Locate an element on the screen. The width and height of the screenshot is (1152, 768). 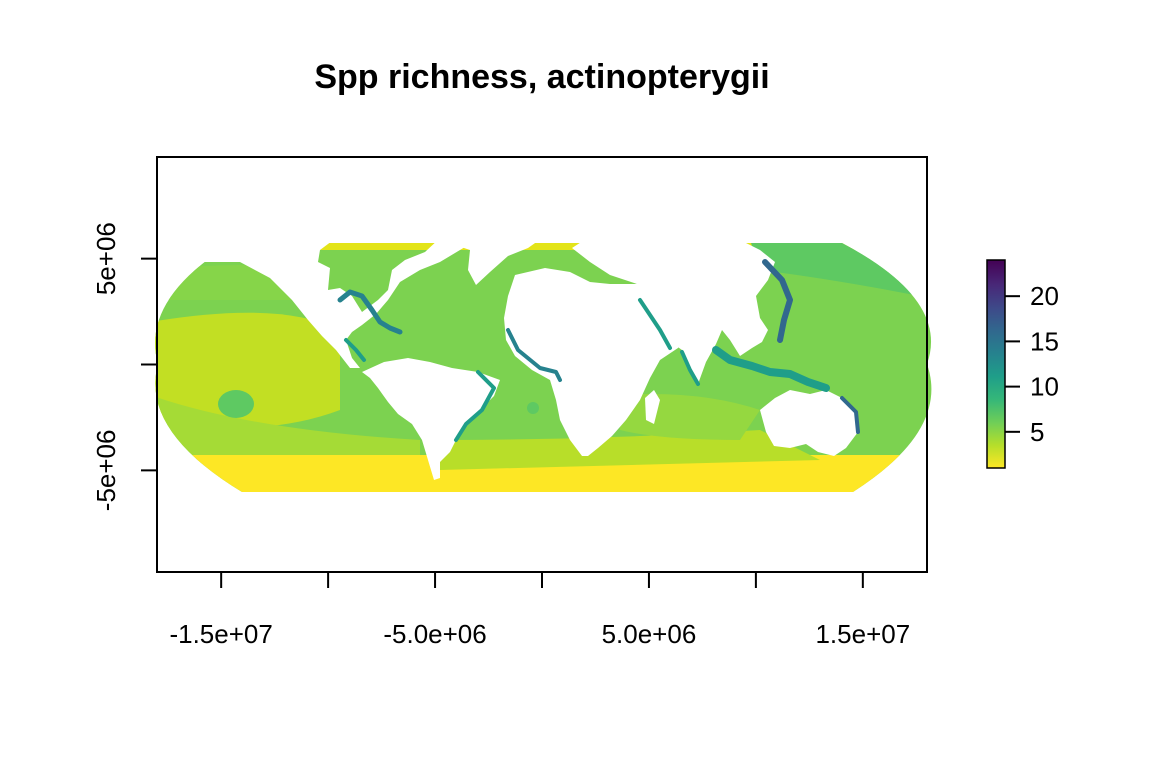
y-tick-label: -5e+06 is located at coordinates (106, 471).